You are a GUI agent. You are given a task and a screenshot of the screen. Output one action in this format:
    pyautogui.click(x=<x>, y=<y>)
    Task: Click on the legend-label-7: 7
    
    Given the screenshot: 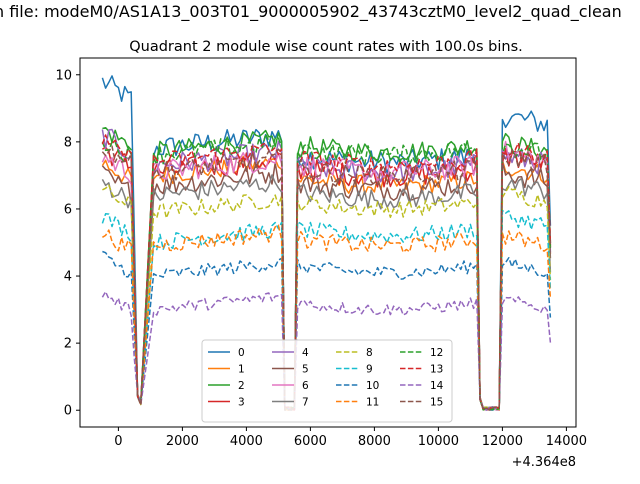 What is the action you would take?
    pyautogui.click(x=305, y=403)
    